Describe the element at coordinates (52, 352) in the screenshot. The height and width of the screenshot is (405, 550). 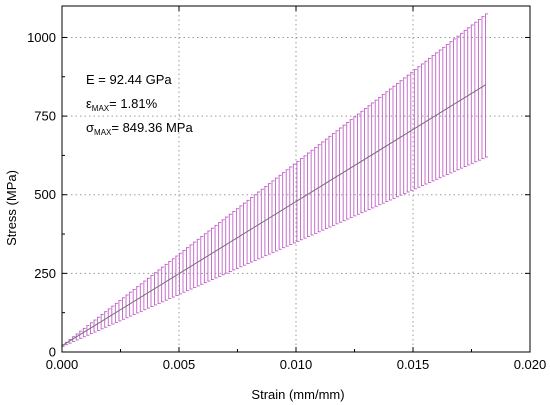
I see `y-tick-label: 0` at that location.